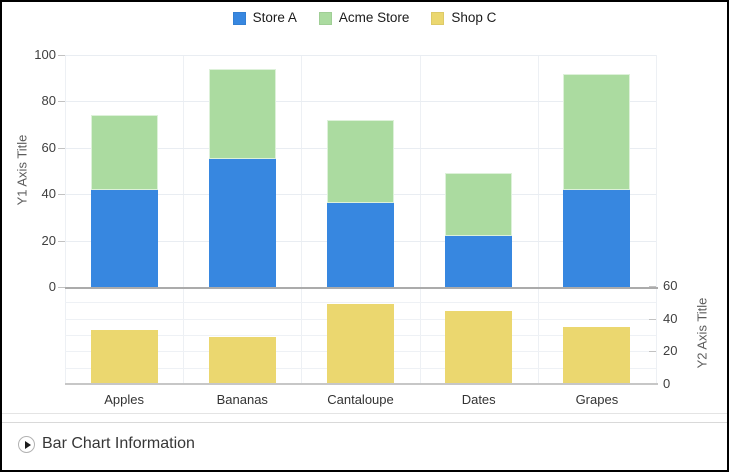 The height and width of the screenshot is (472, 729). I want to click on x-axis-label-dates: Dates, so click(478, 399).